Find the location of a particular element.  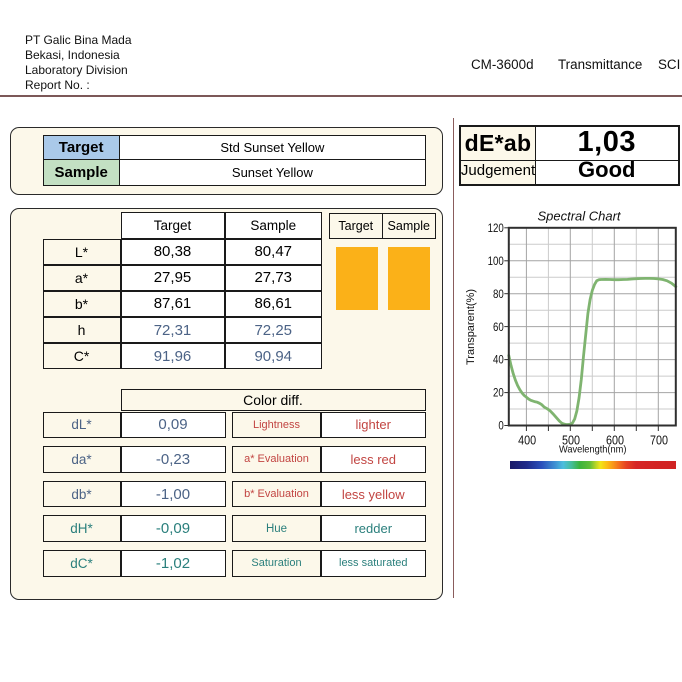

svg-text: 100 is located at coordinates (496, 262).